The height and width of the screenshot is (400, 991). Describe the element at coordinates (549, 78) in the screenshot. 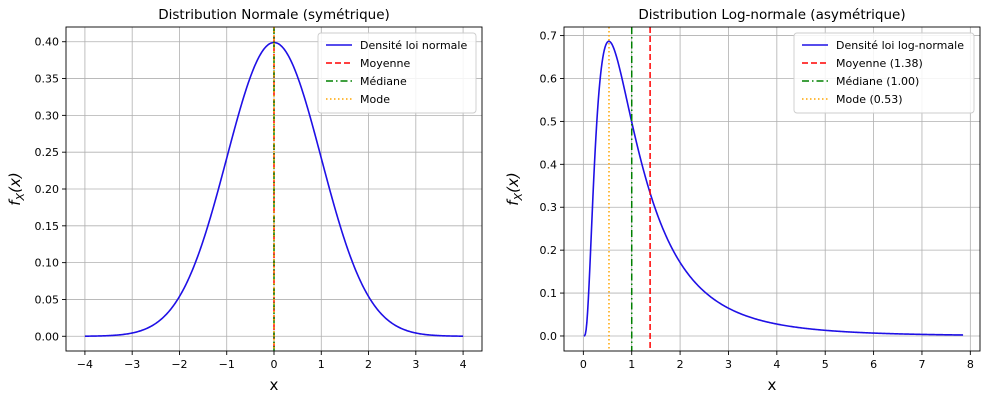

I see `y-tick-label: 0.6` at that location.